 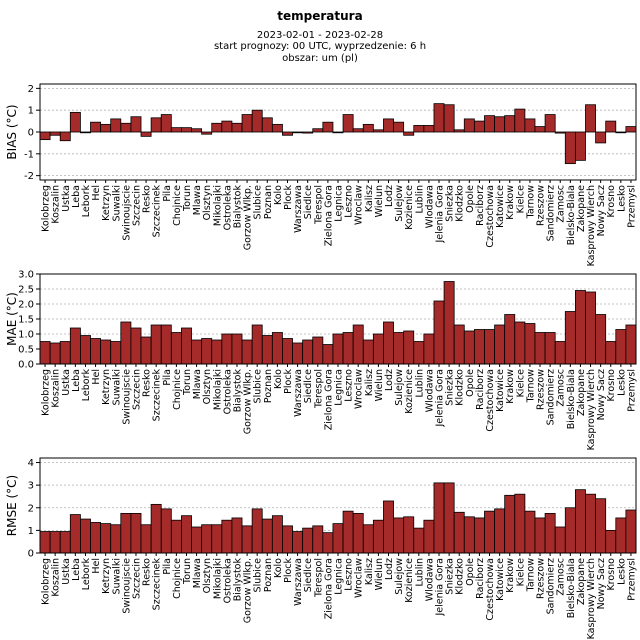 What do you see at coordinates (470, 383) in the screenshot?
I see `x-tick-label: Opole` at bounding box center [470, 383].